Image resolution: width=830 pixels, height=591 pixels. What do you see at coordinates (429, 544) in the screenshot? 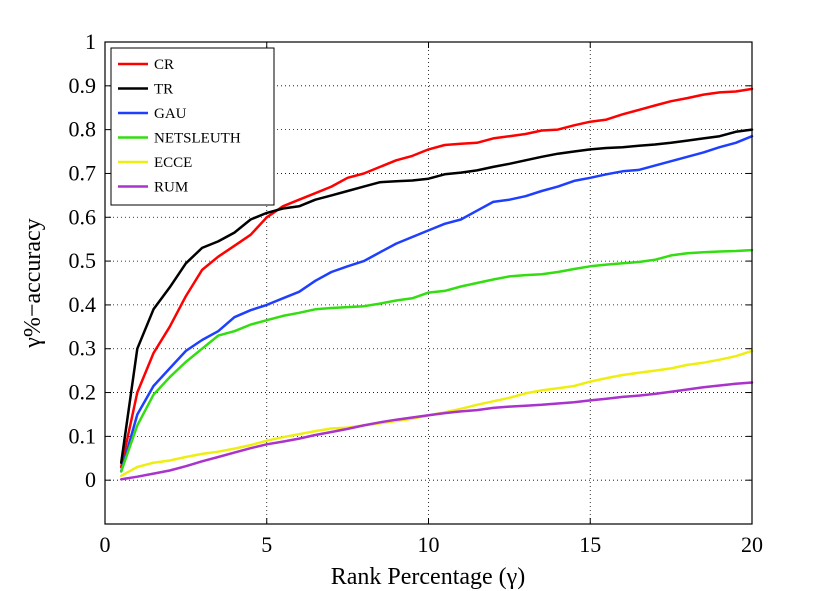
I see `x-tick-label: 10` at bounding box center [429, 544].